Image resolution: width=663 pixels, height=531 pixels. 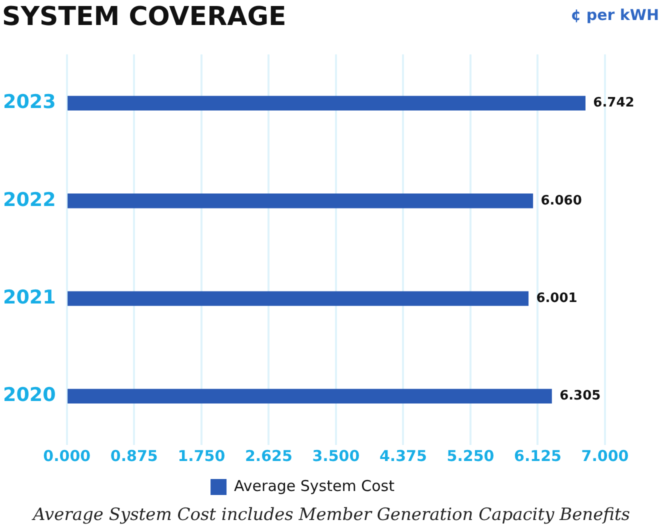 What do you see at coordinates (580, 396) in the screenshot?
I see `data-label: 6.305` at bounding box center [580, 396].